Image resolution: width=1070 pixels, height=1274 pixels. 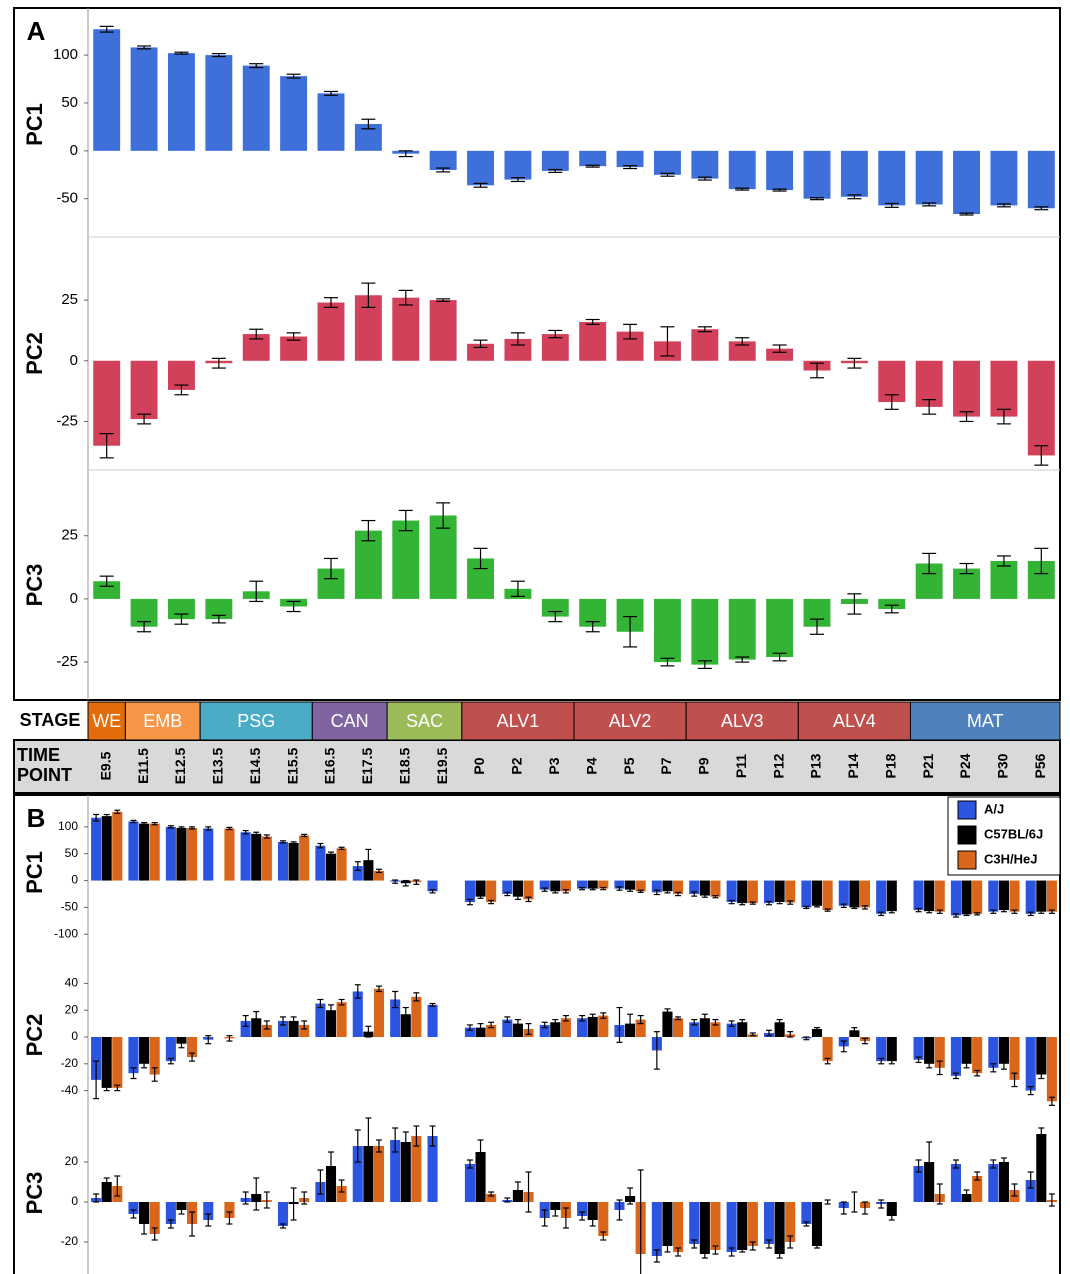 I want to click on time-point-label: E17.5, so click(x=367, y=765).